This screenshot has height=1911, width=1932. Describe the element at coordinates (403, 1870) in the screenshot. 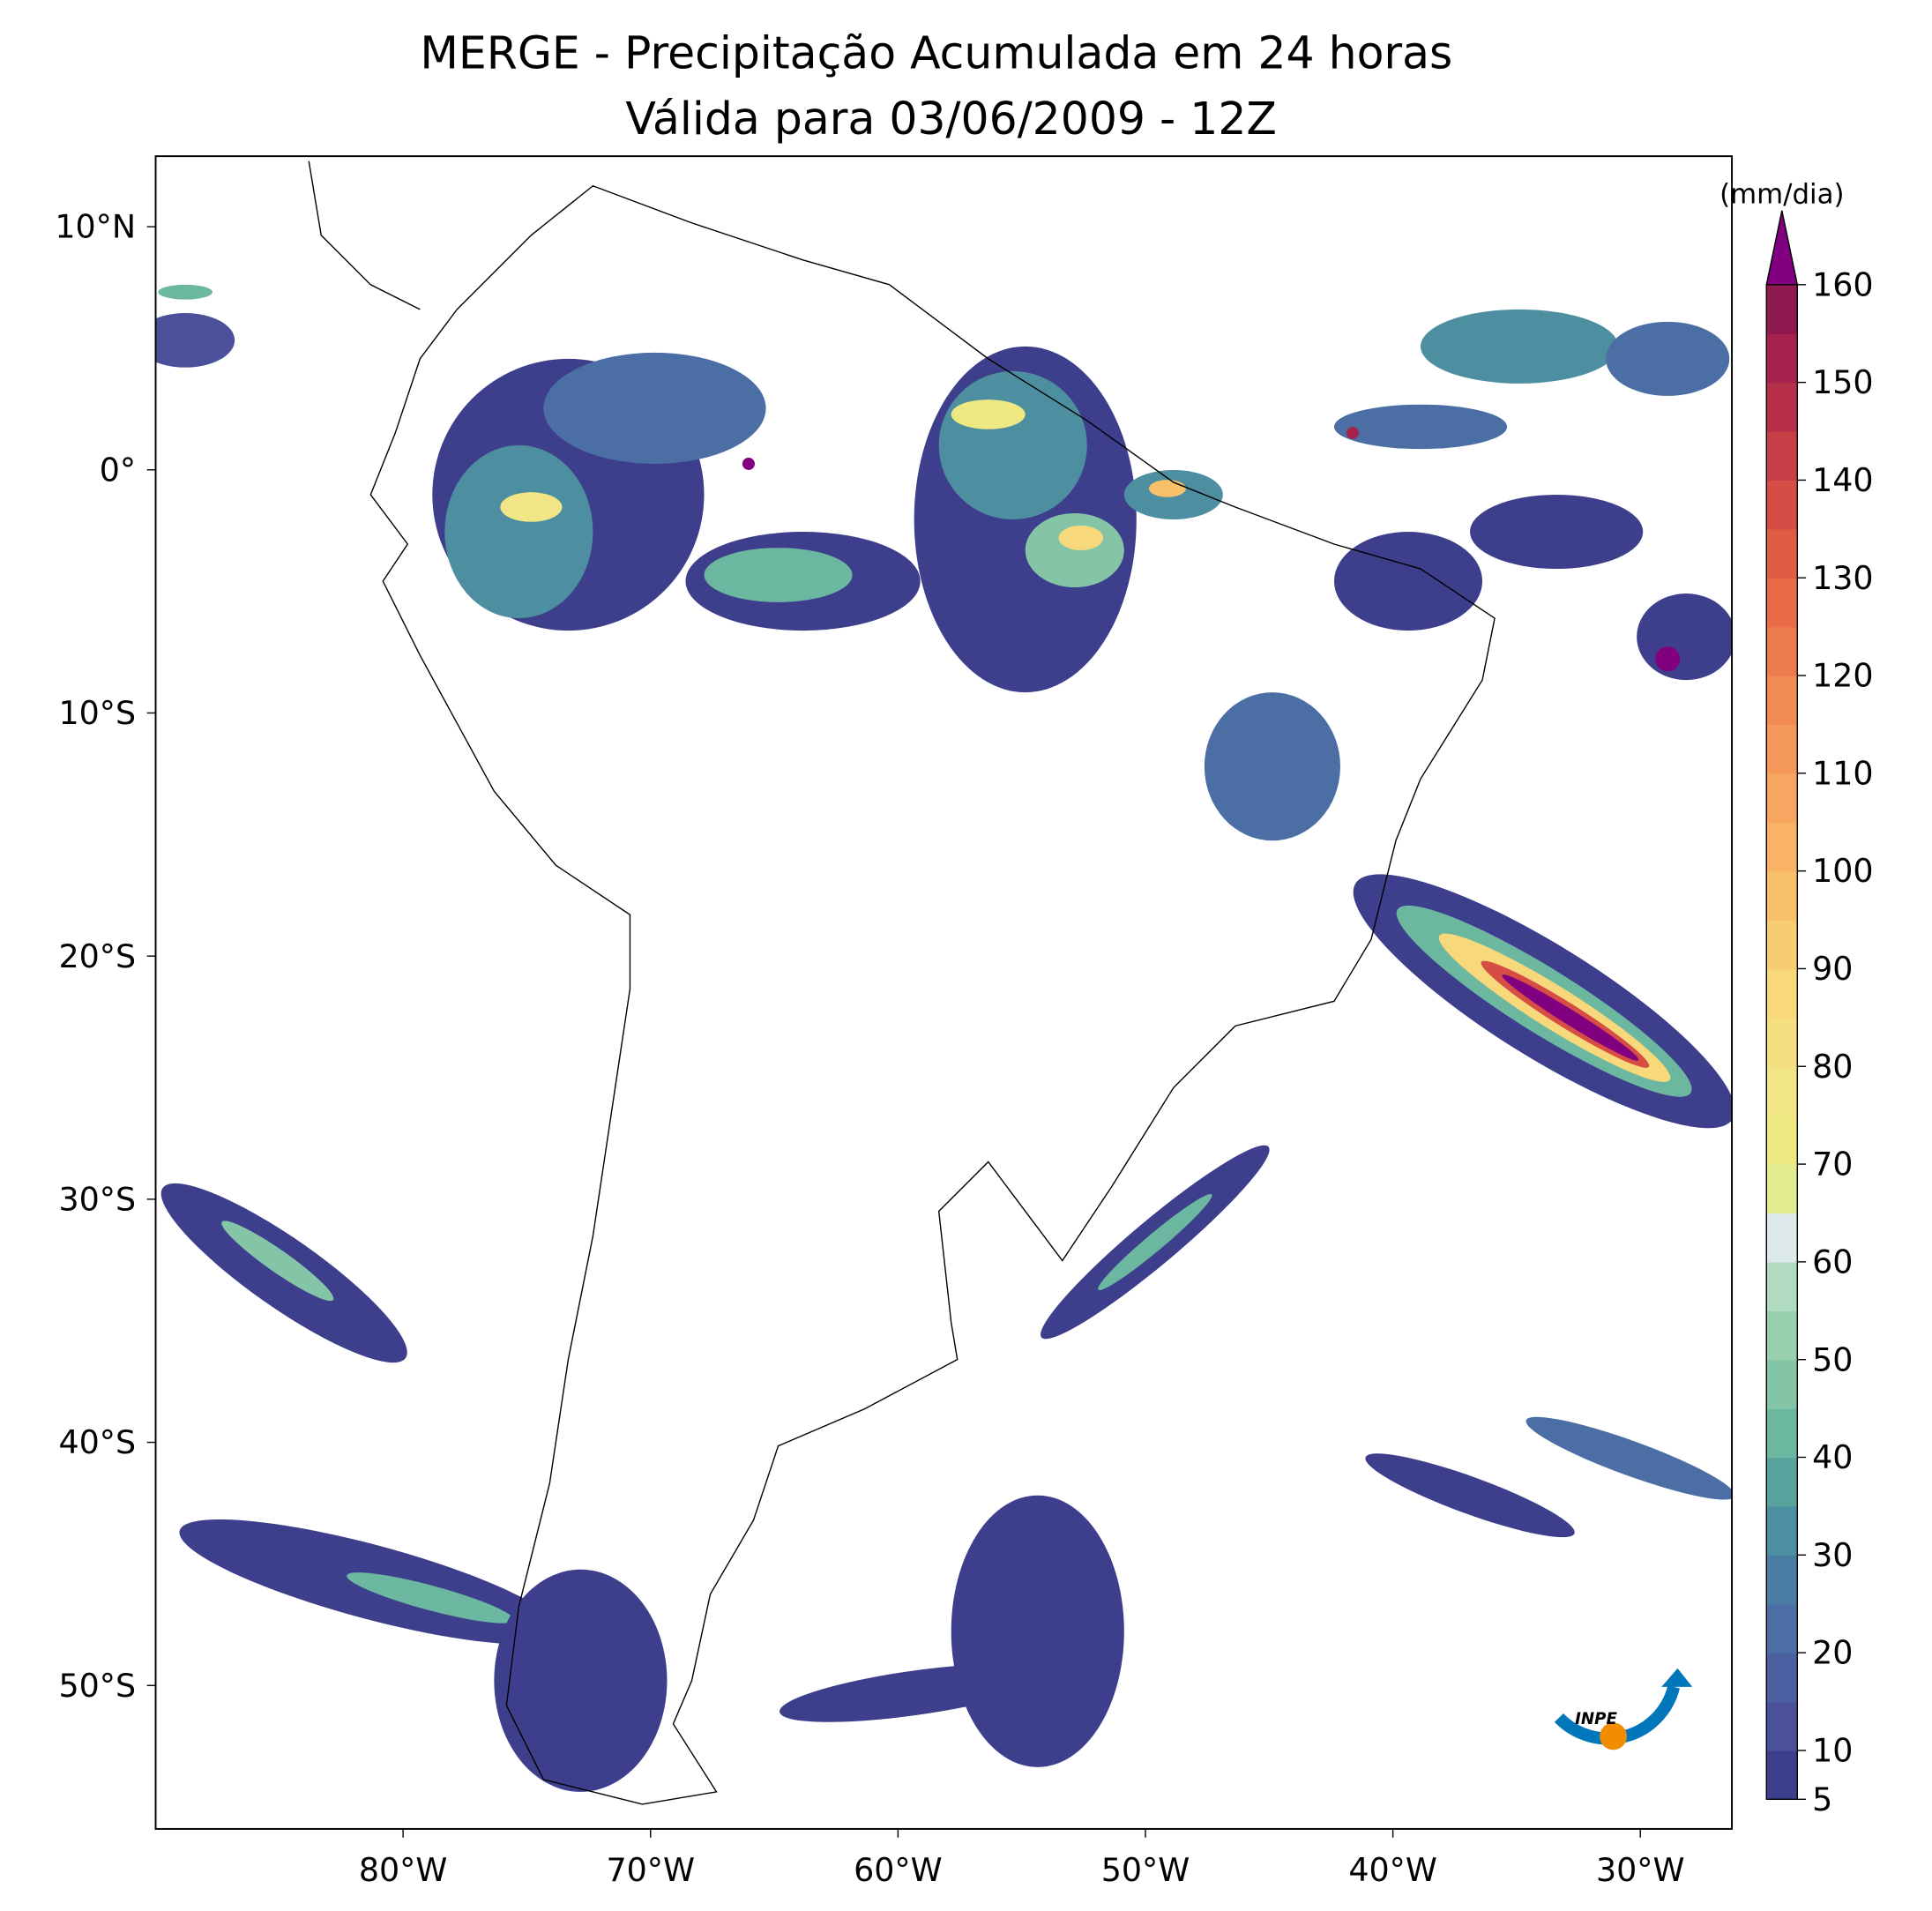

I see `x-tick-label: 80°W` at that location.